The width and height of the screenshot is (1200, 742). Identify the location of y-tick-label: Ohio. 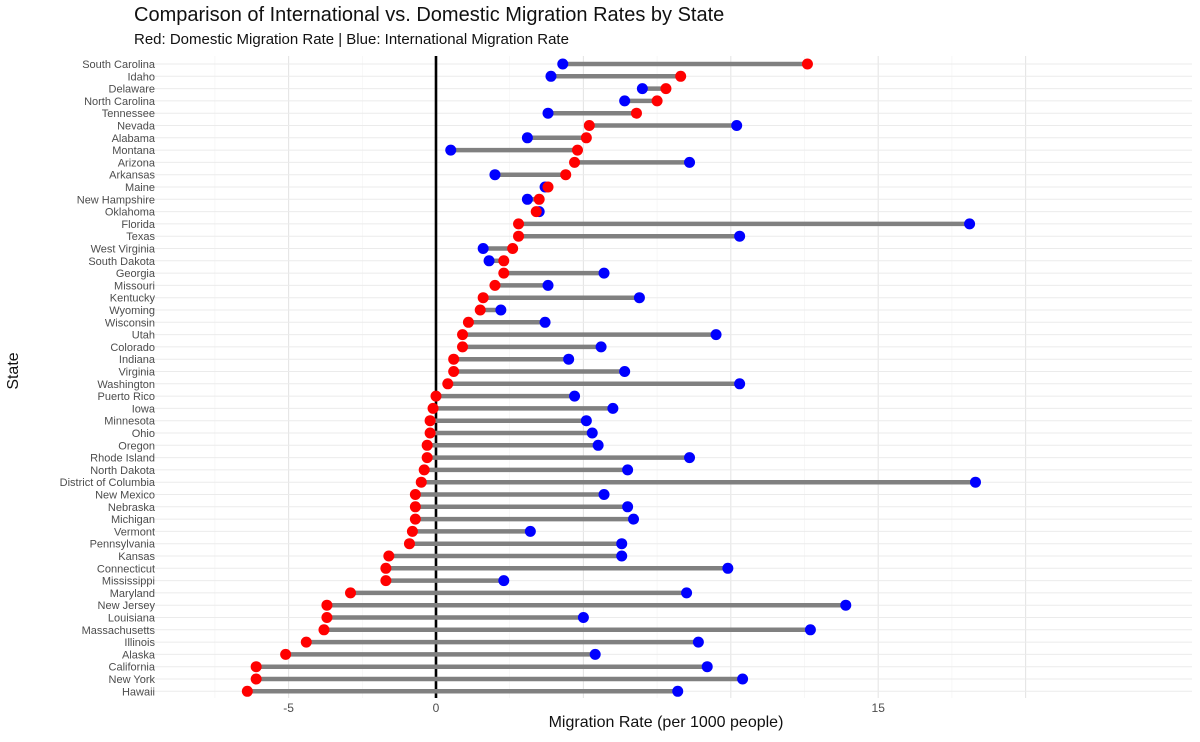
(143, 434).